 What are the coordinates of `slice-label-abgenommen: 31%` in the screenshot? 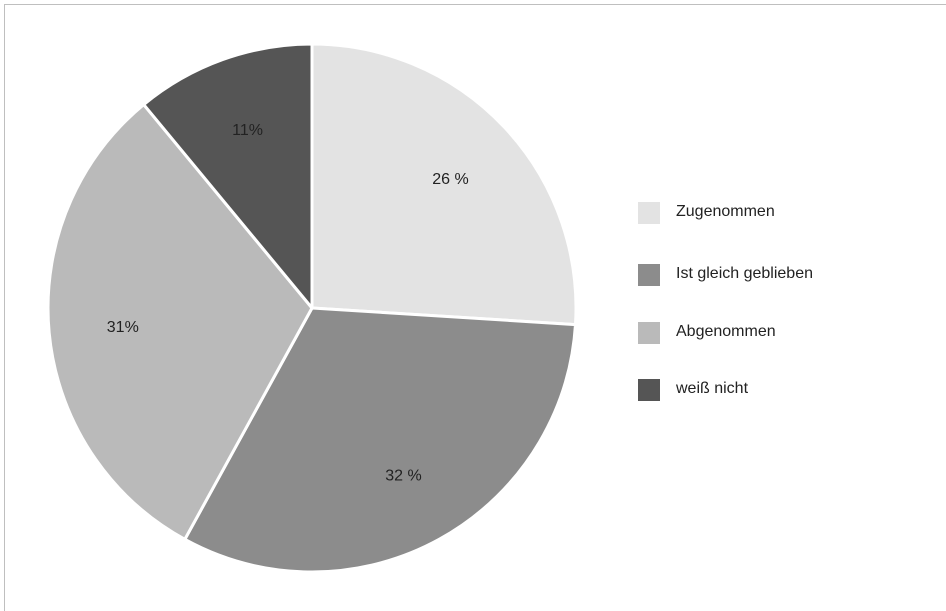 It's located at (123, 327).